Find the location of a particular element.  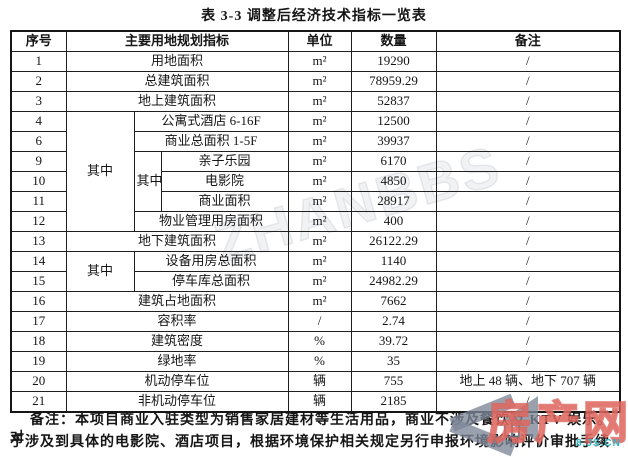

cell-quantity: 2185 is located at coordinates (393, 402).